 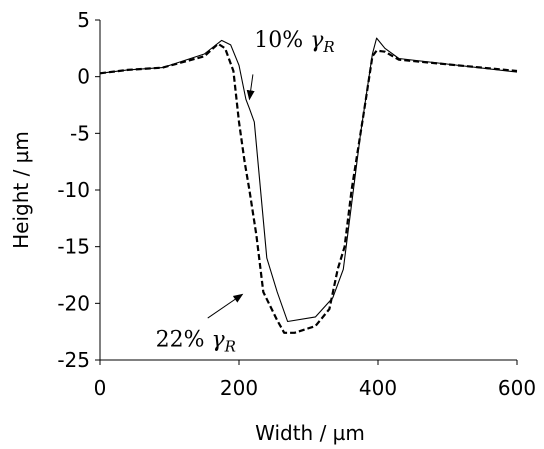 What do you see at coordinates (239, 388) in the screenshot?
I see `x-tick-label: 200` at bounding box center [239, 388].